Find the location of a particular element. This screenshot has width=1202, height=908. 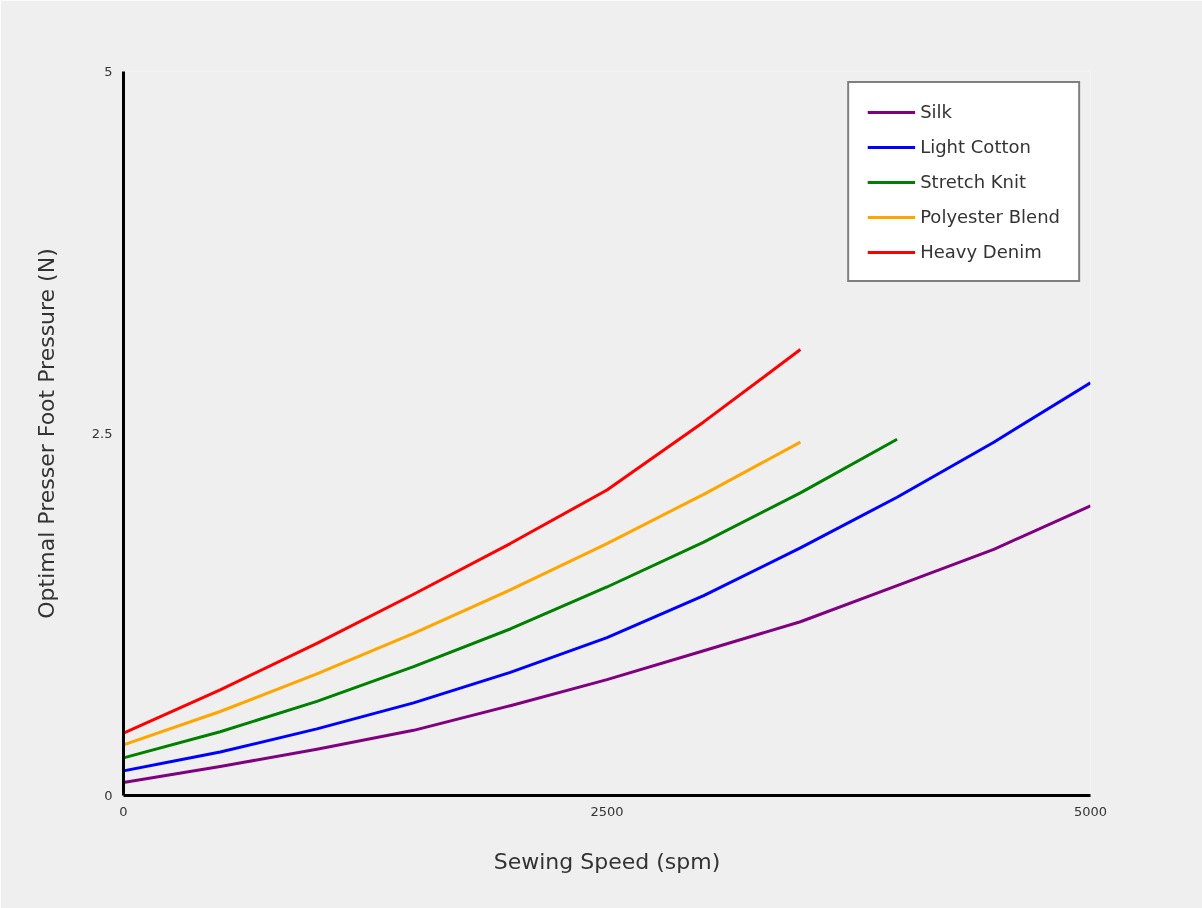

legend-label: Polyester Blend is located at coordinates (990, 216).